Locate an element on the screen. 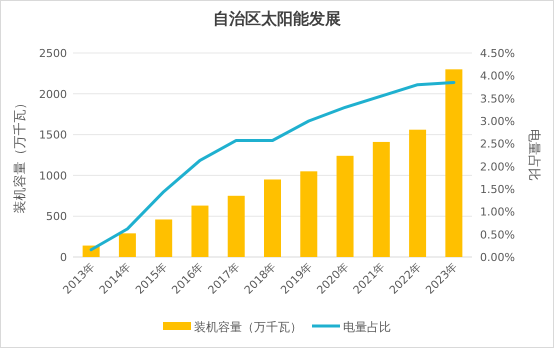 This screenshot has height=348, width=554. y-tick-label: 2500 is located at coordinates (53, 53).